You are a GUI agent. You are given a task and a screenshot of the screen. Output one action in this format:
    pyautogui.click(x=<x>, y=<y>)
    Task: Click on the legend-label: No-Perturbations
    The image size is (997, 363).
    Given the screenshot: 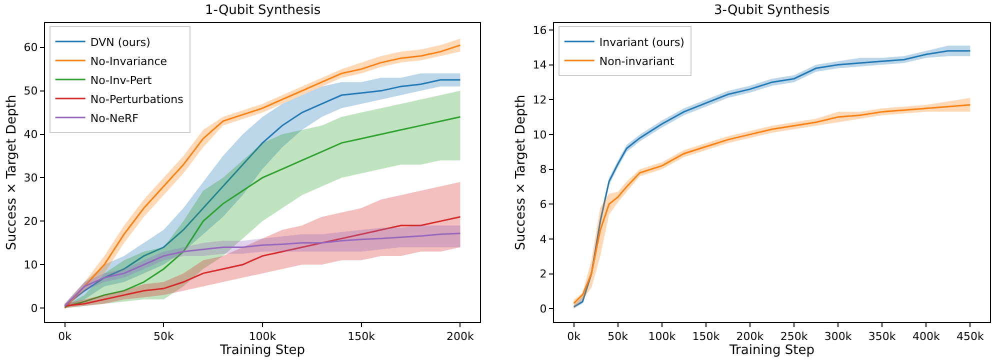 What is the action you would take?
    pyautogui.click(x=137, y=99)
    